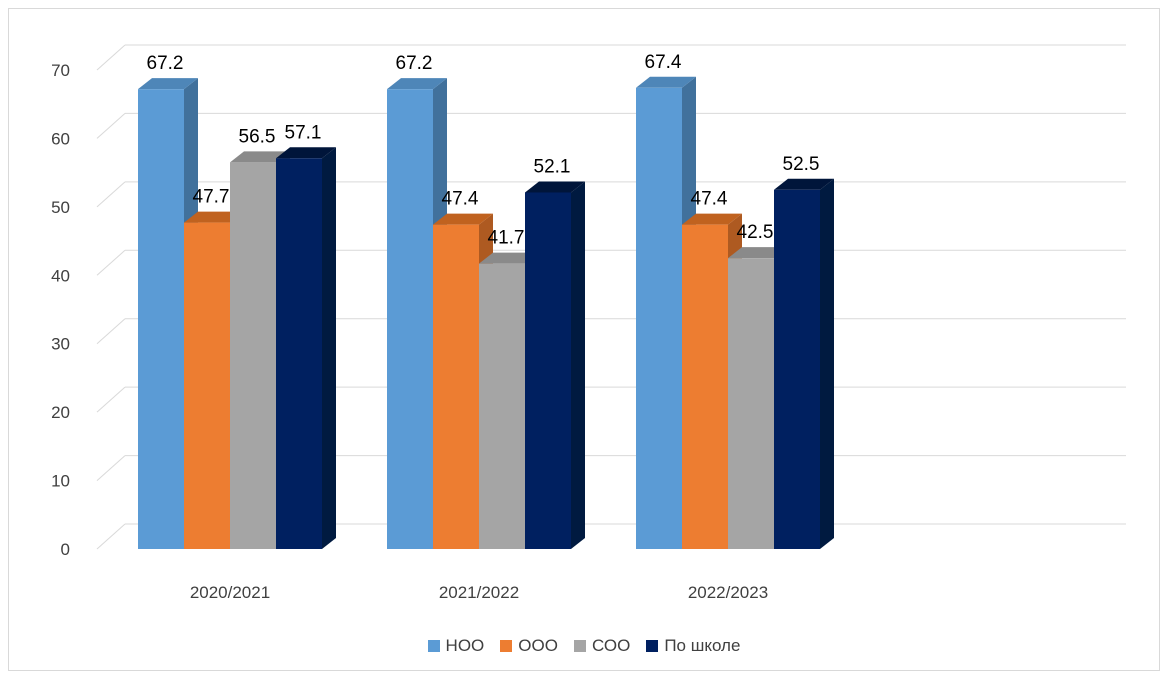 Image resolution: width=1168 pixels, height=679 pixels. I want to click on legend-item-noo: НОО, so click(456, 646).